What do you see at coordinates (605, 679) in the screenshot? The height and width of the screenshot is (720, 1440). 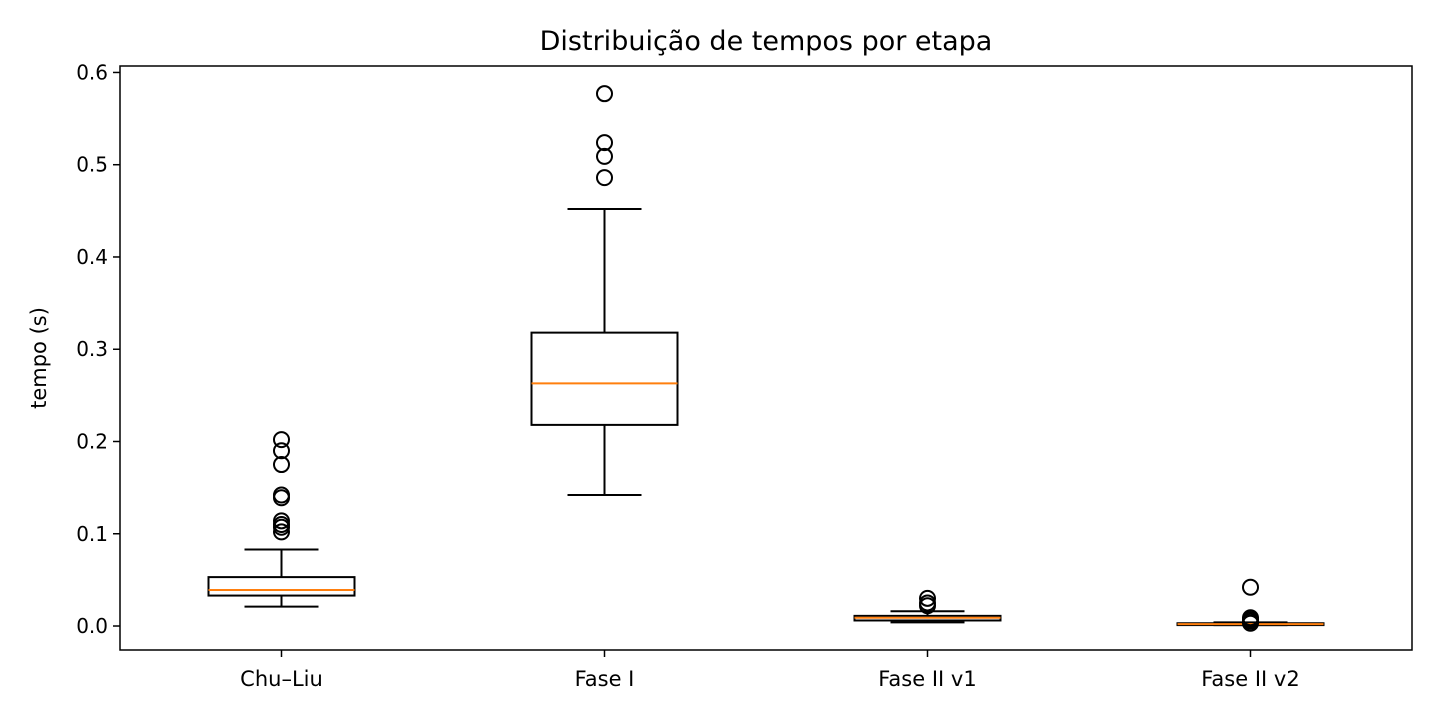 I see `x-tick-label: Fase I` at bounding box center [605, 679].